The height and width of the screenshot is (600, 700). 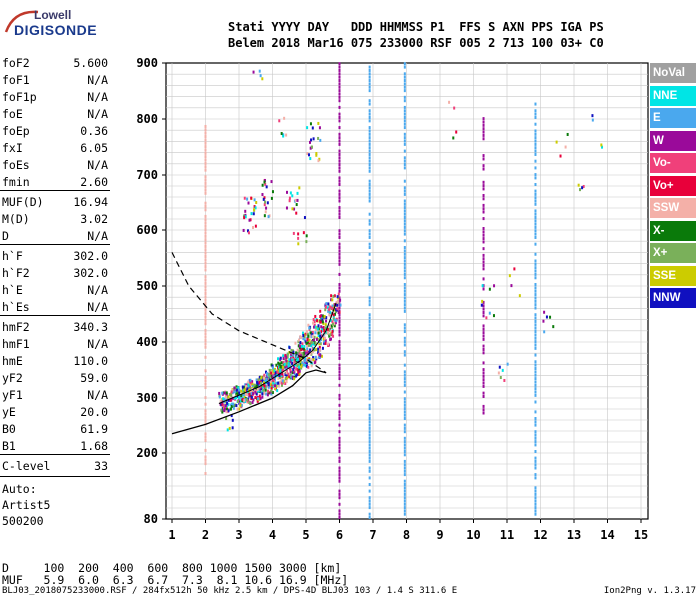 What do you see at coordinates (406, 535) in the screenshot?
I see `x-tick-label: 8` at bounding box center [406, 535].